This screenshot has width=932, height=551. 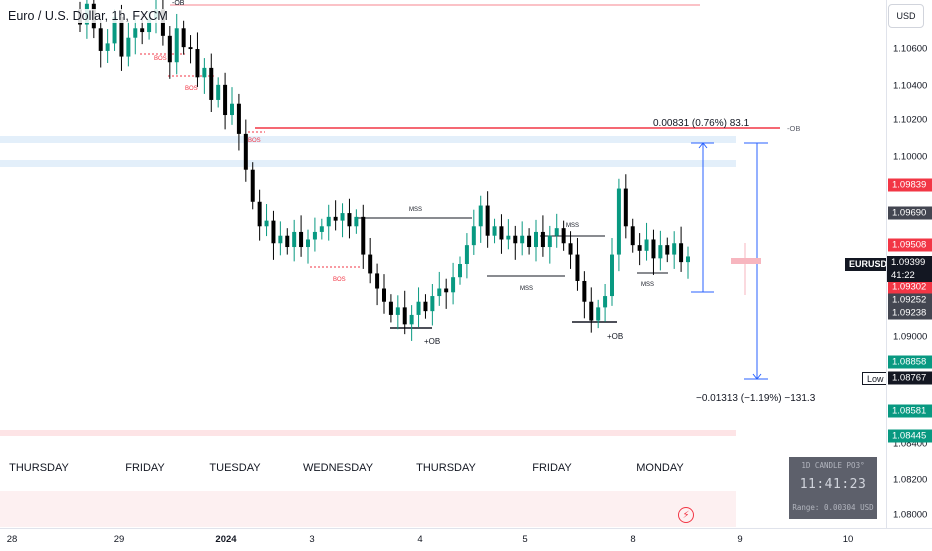 What do you see at coordinates (910, 362) in the screenshot?
I see `price-tag: 1.08858` at bounding box center [910, 362].